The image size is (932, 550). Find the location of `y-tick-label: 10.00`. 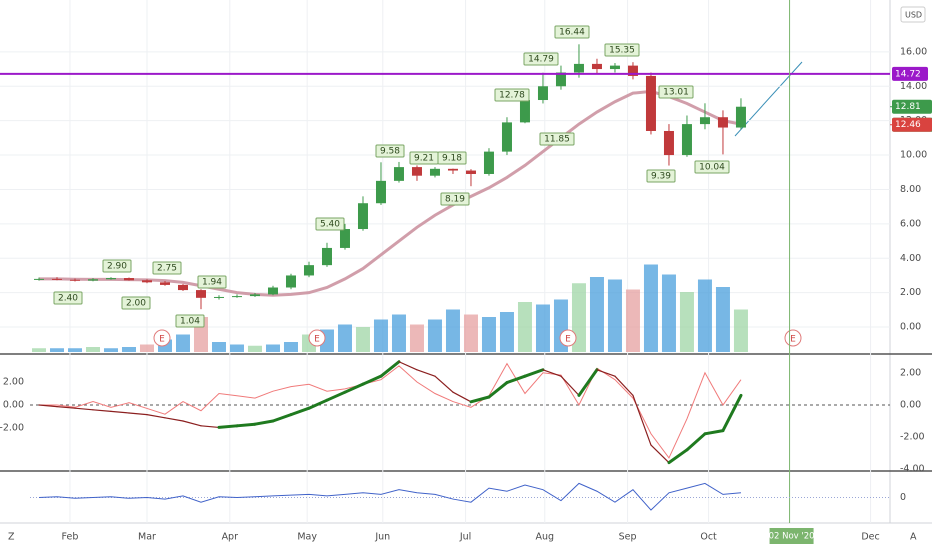

y-tick-label: 10.00 is located at coordinates (913, 155).